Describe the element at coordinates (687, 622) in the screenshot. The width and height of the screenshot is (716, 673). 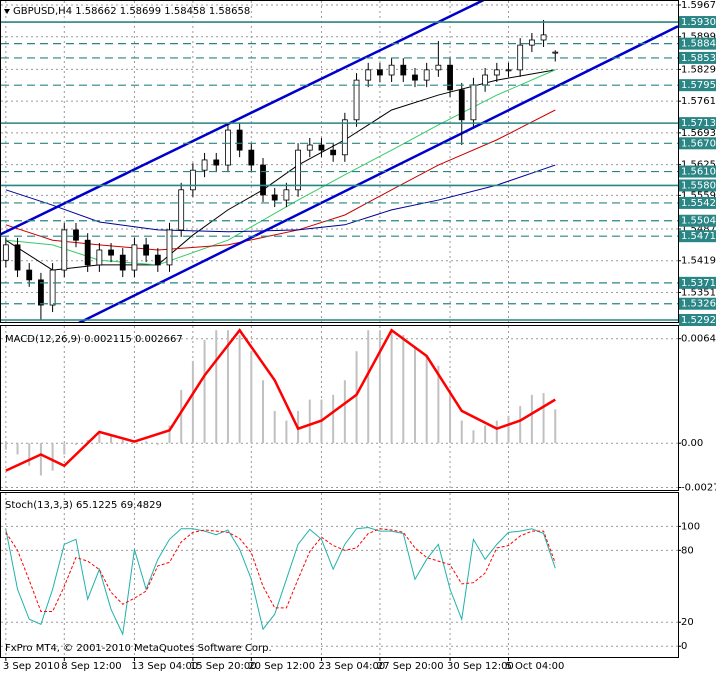
I see `y-tick-label: 20` at that location.